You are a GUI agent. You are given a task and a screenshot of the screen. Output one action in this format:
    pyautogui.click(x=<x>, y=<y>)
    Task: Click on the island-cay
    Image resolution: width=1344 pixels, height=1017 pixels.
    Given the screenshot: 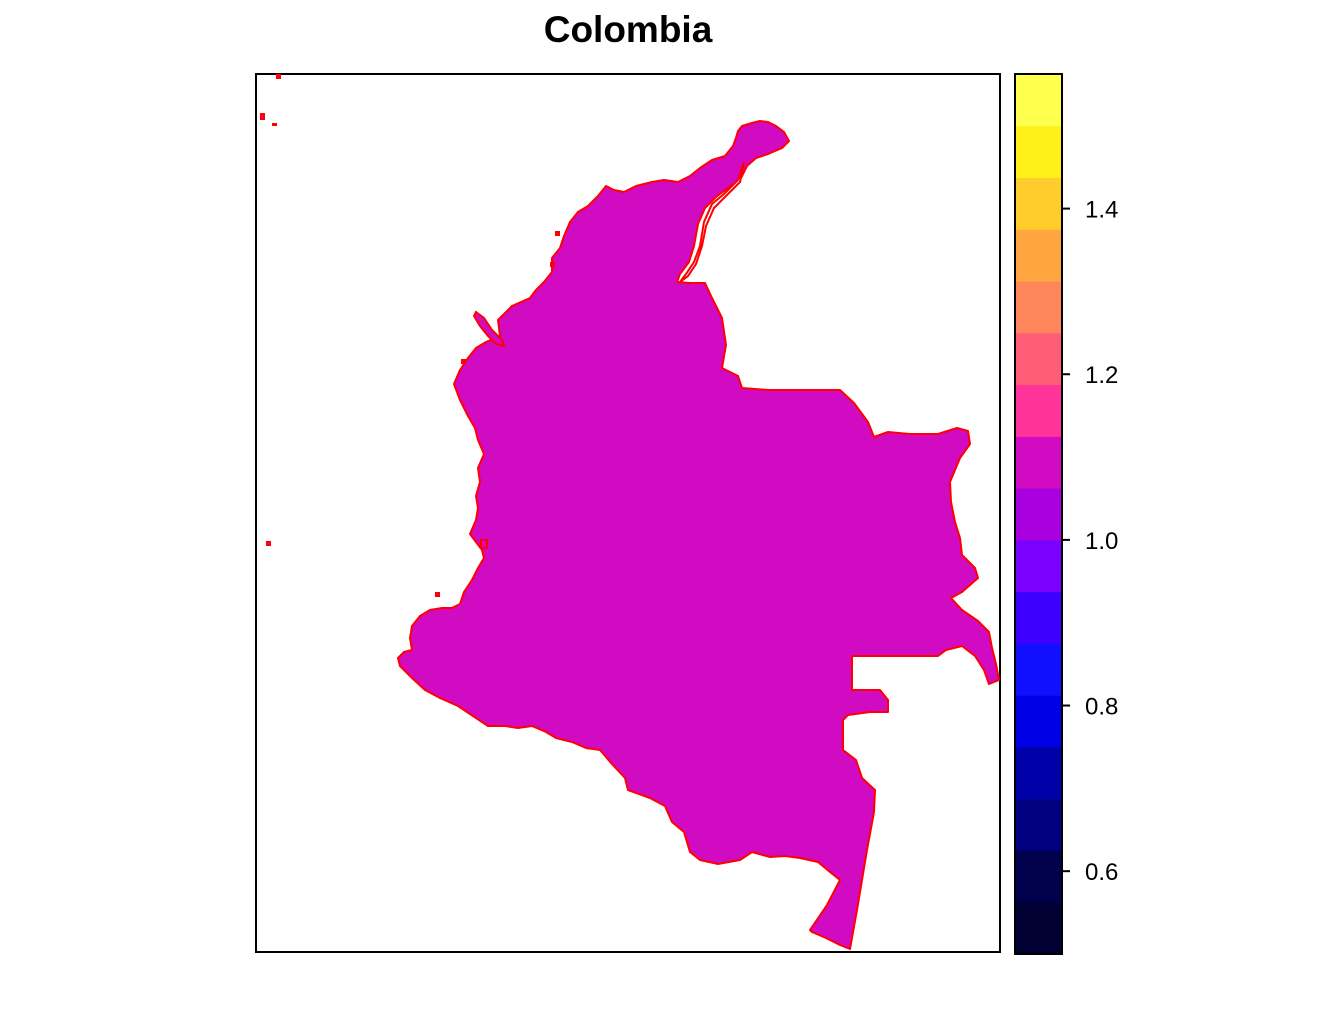 What is the action you would take?
    pyautogui.click(x=274, y=124)
    